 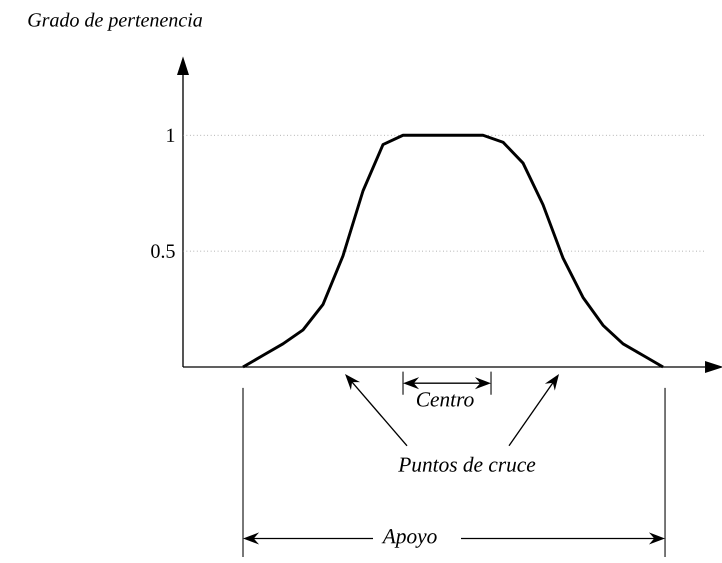 What do you see at coordinates (170, 135) in the screenshot?
I see `y-tick-label: 1` at bounding box center [170, 135].